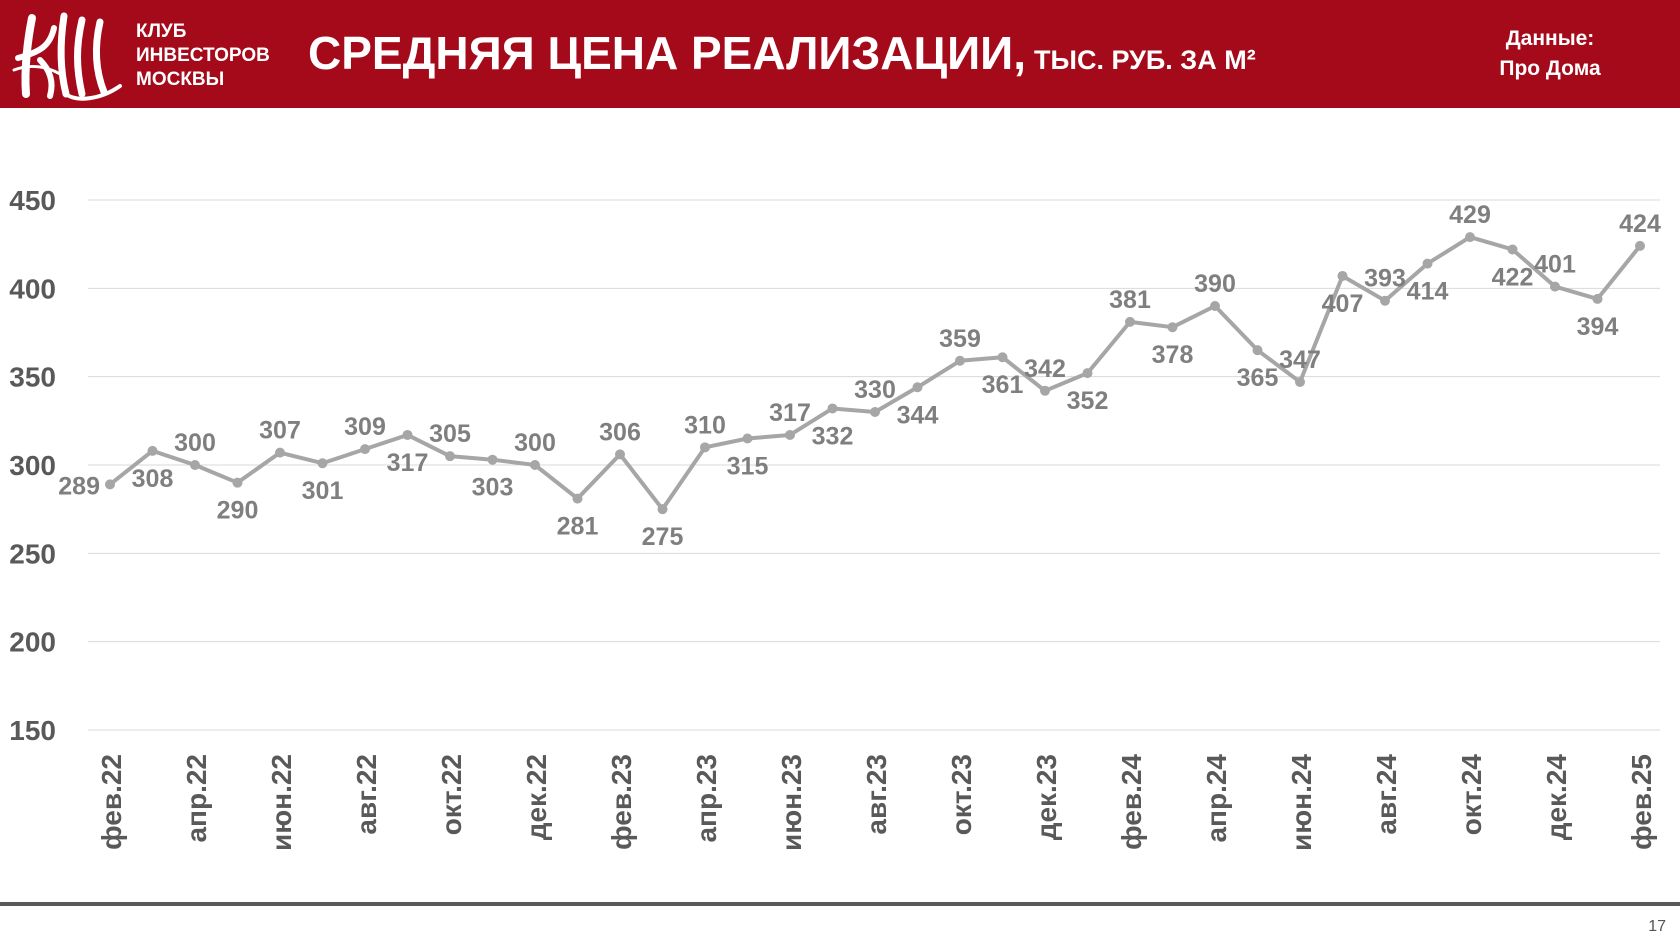 Image resolution: width=1680 pixels, height=945 pixels. I want to click on slide-title-main: СРЕДНЯЯ ЦЕНА РЕАЛИЗАЦИИ,, so click(667, 53).